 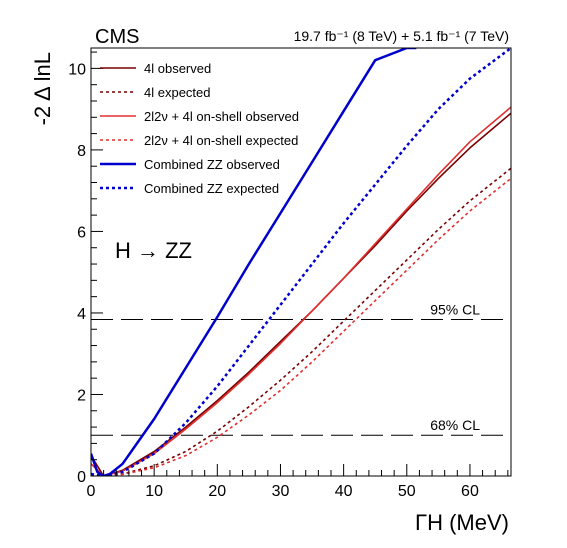 I want to click on x-axis-label: ΓH (MeV), so click(x=462, y=522).